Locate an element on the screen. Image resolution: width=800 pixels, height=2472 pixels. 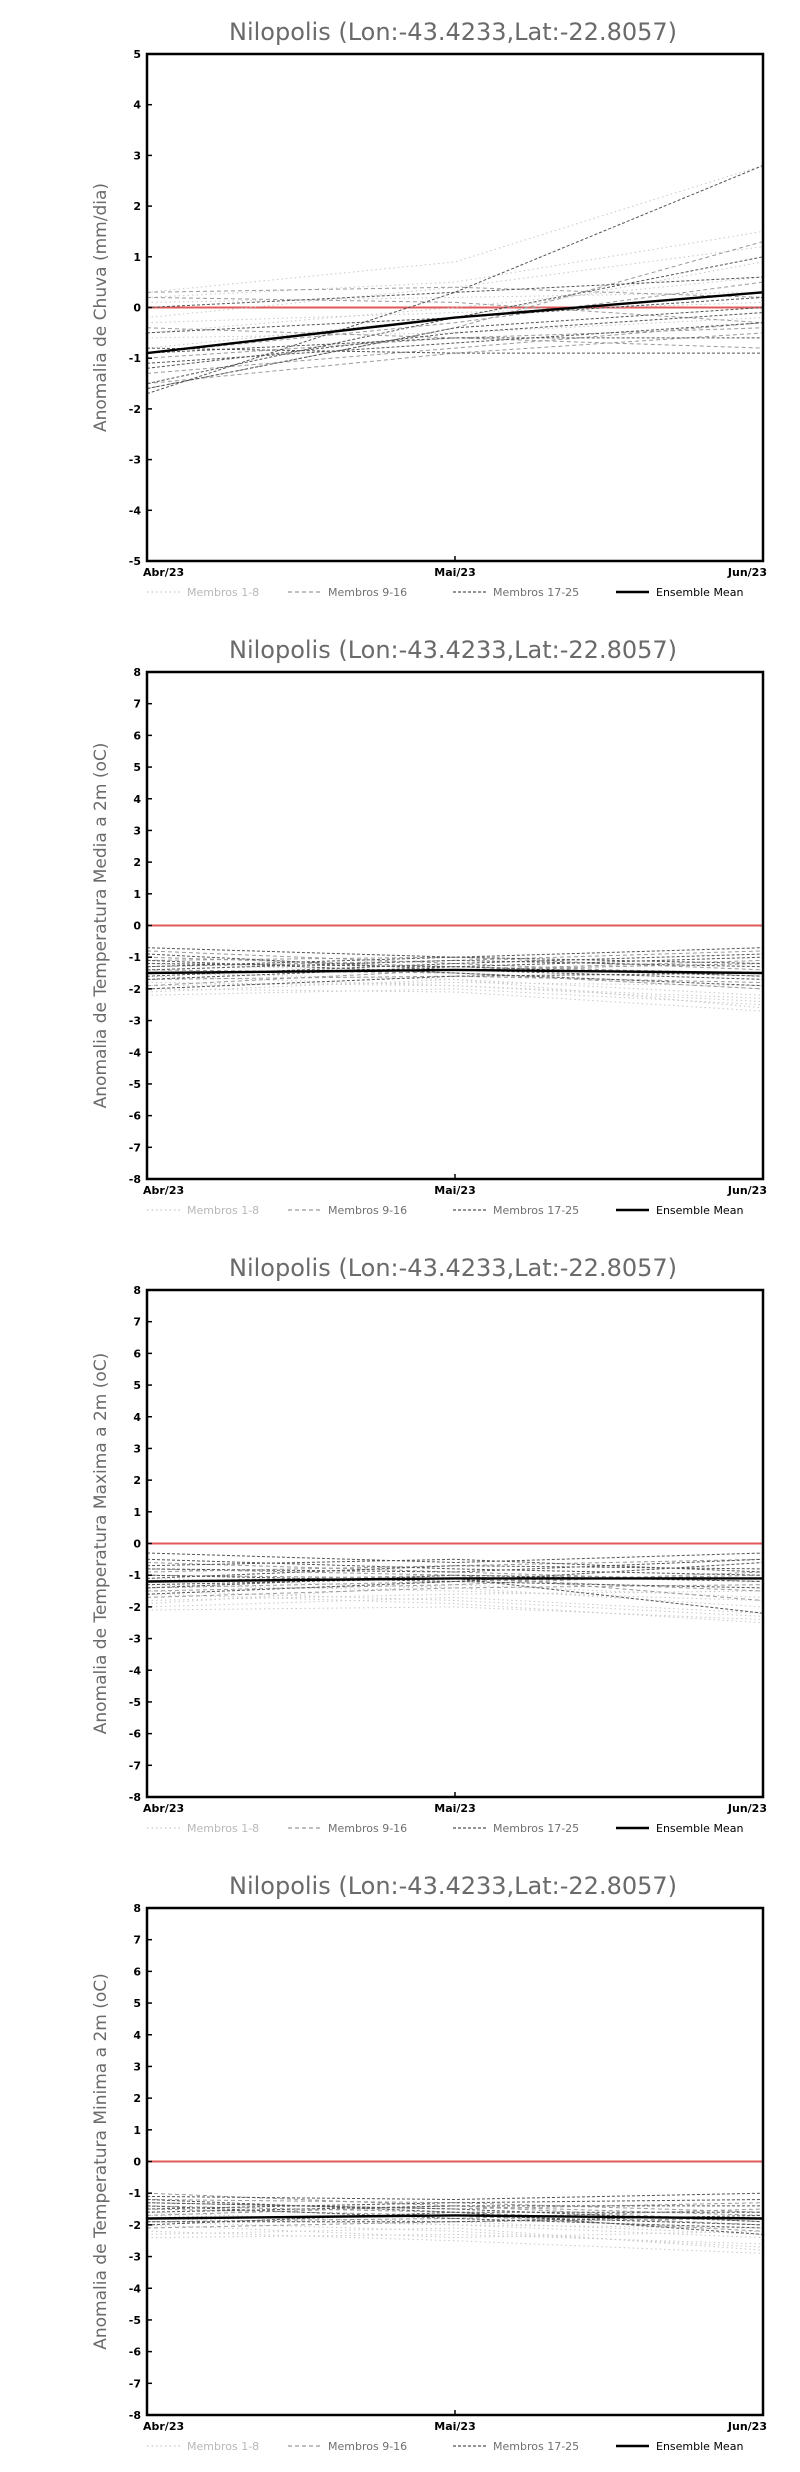
y-axis-label: Anomalia de Temperatura Maxima a 2m (oC) is located at coordinates (101, 1544).